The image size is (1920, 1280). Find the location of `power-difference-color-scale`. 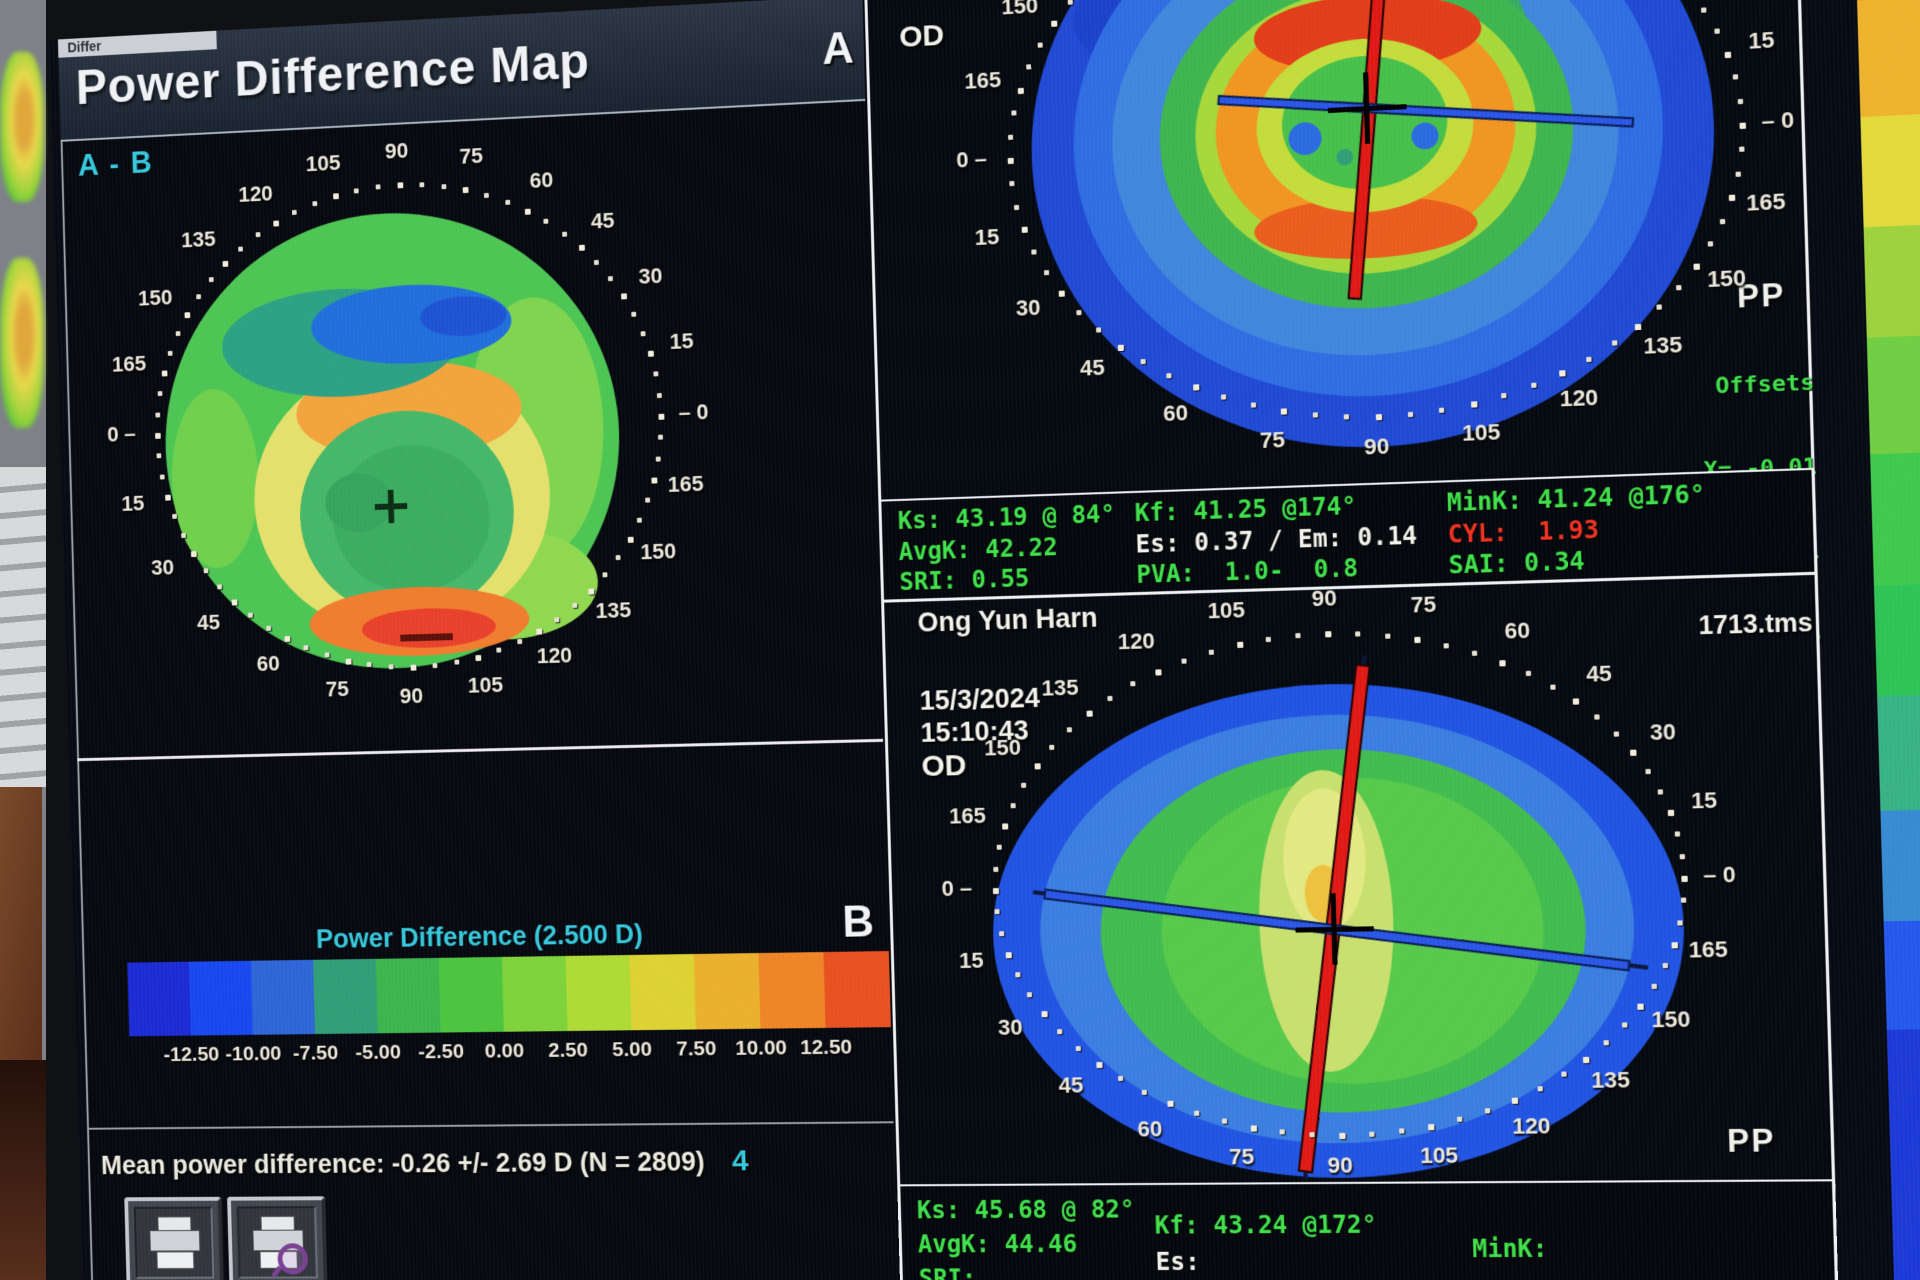

power-difference-color-scale is located at coordinates (509, 994).